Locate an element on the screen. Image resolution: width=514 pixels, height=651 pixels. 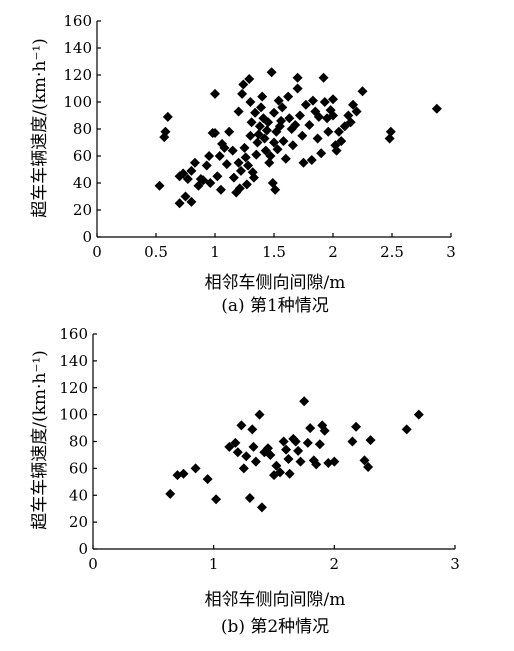
chart-b-points is located at coordinates (294, 454).